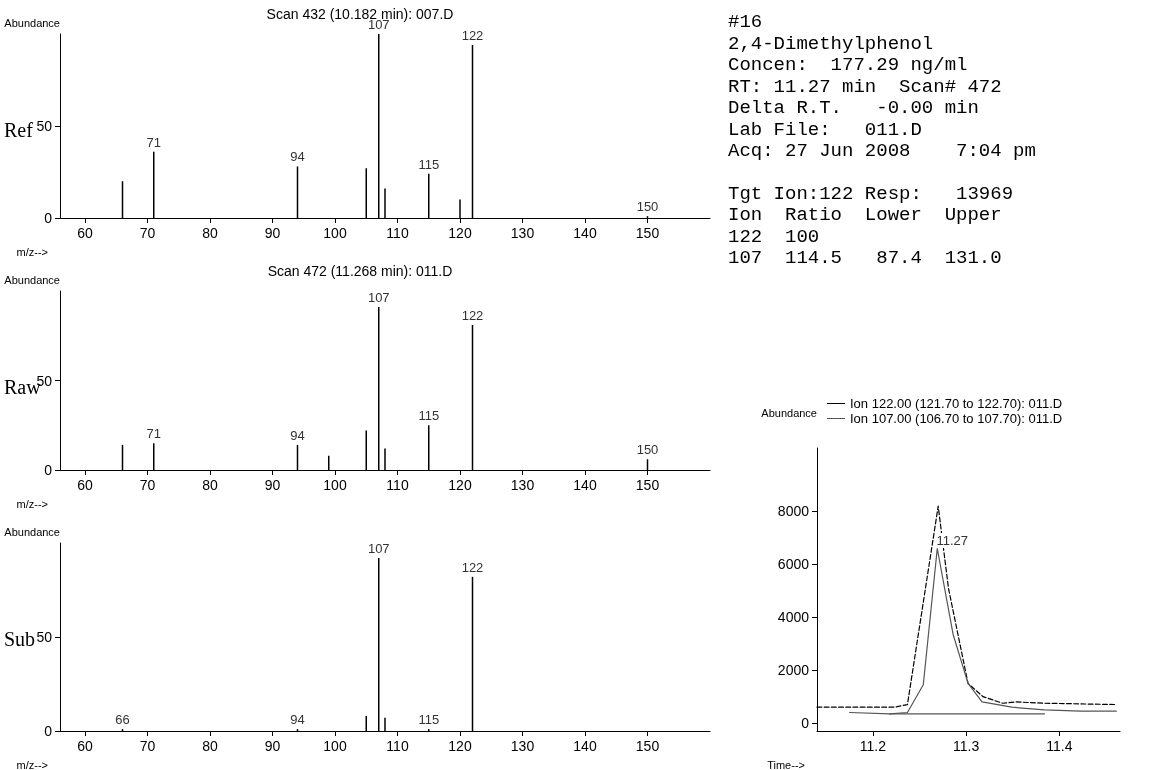  I want to click on text: Tgt Ion:122 Resp: 13969, so click(871, 193).